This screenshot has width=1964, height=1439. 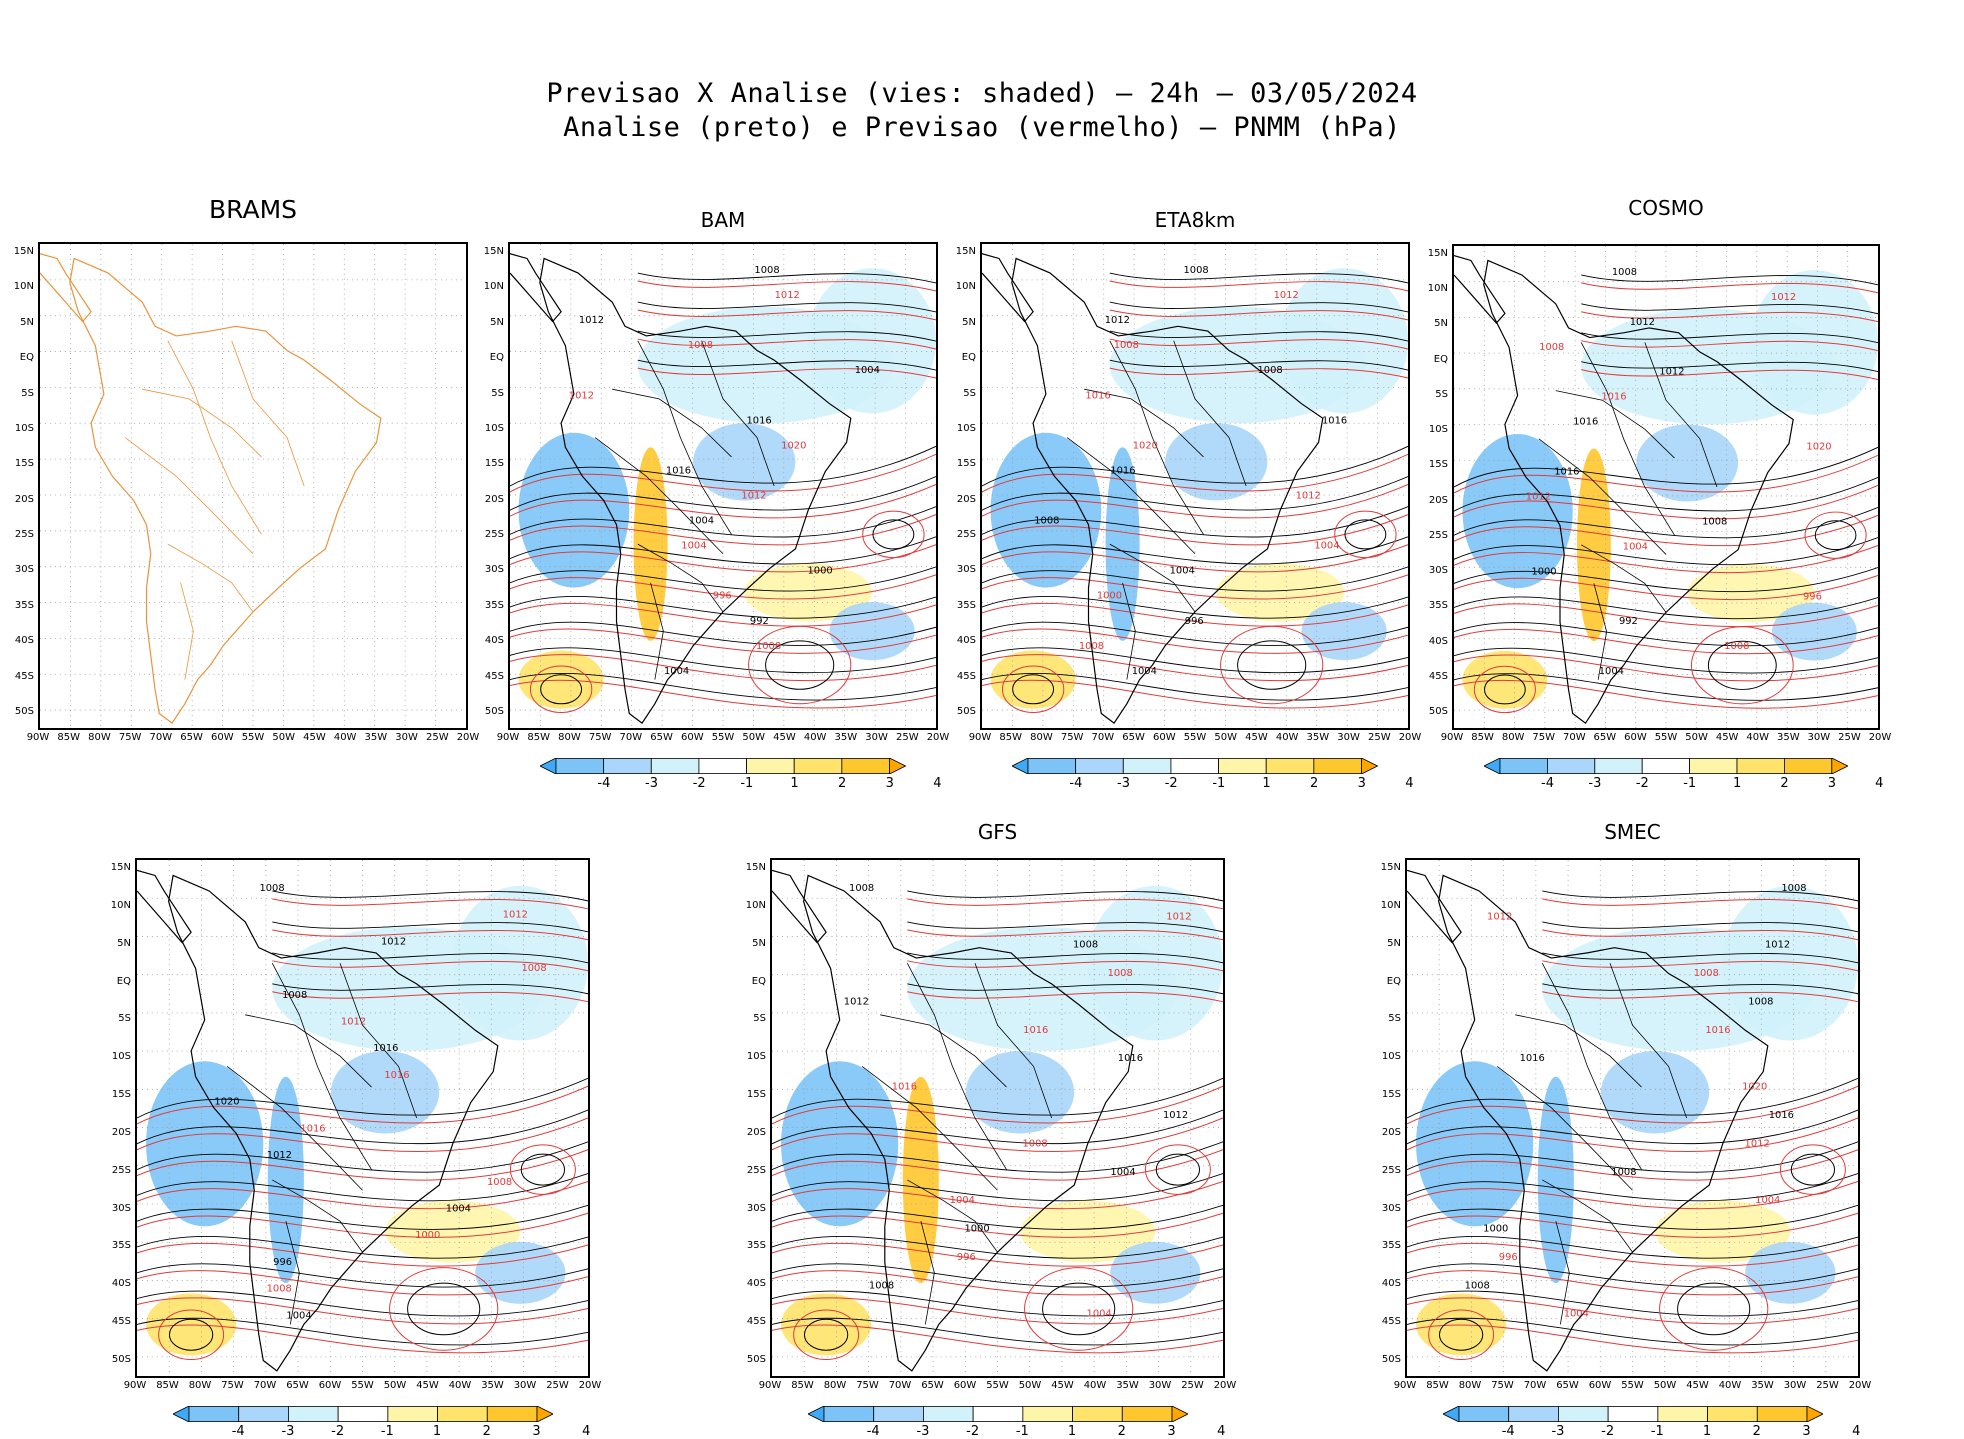 What do you see at coordinates (1195, 493) in the screenshot?
I see `isobars` at bounding box center [1195, 493].